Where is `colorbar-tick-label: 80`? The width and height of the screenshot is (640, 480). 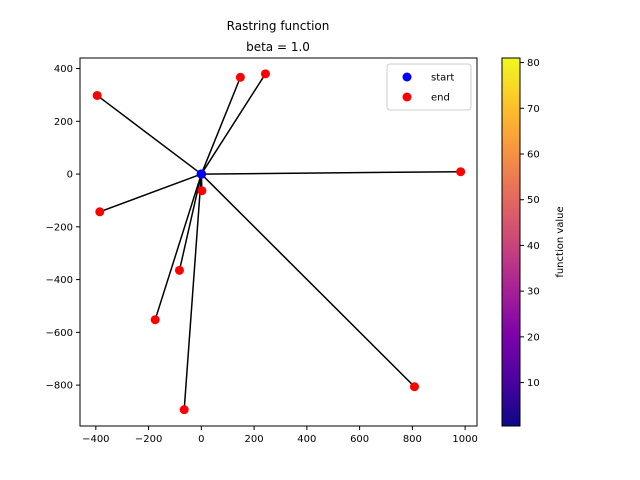 colorbar-tick-label: 80 is located at coordinates (533, 63).